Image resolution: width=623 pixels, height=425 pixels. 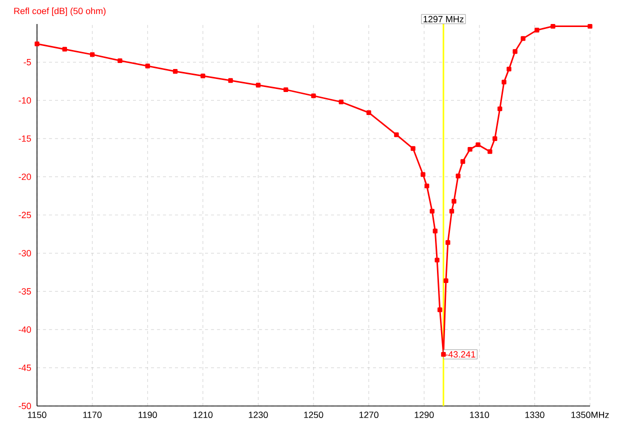 I want to click on y-tick-label: -10, so click(x=24, y=100).